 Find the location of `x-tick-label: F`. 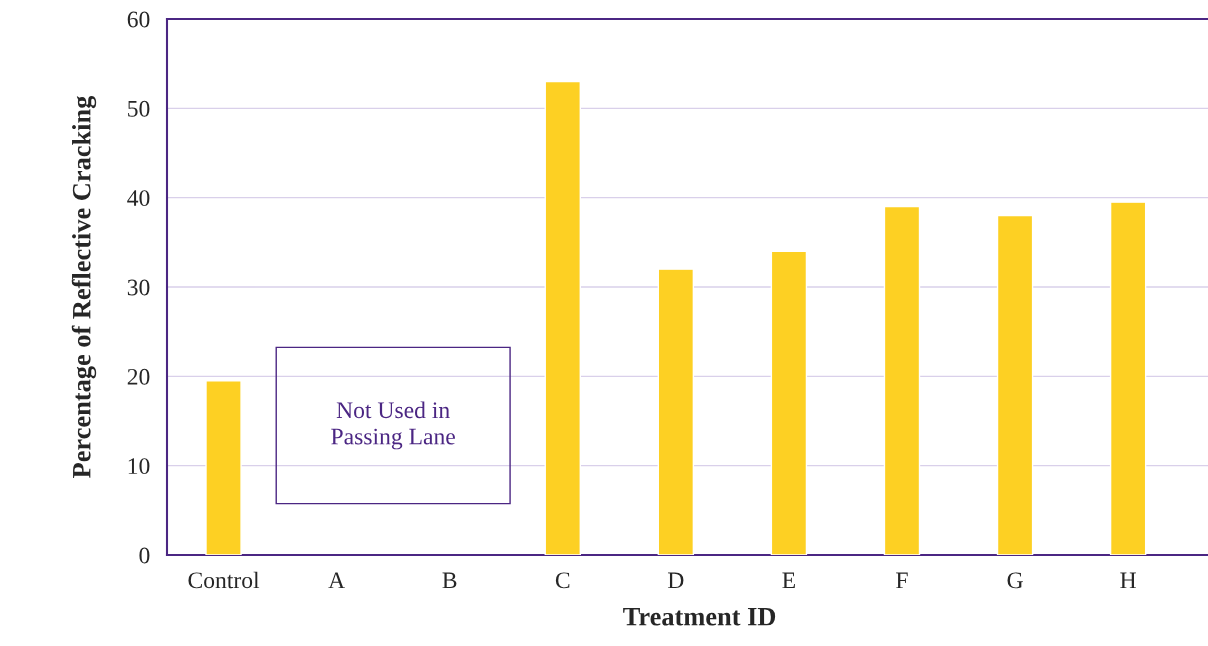

x-tick-label: F is located at coordinates (902, 580).